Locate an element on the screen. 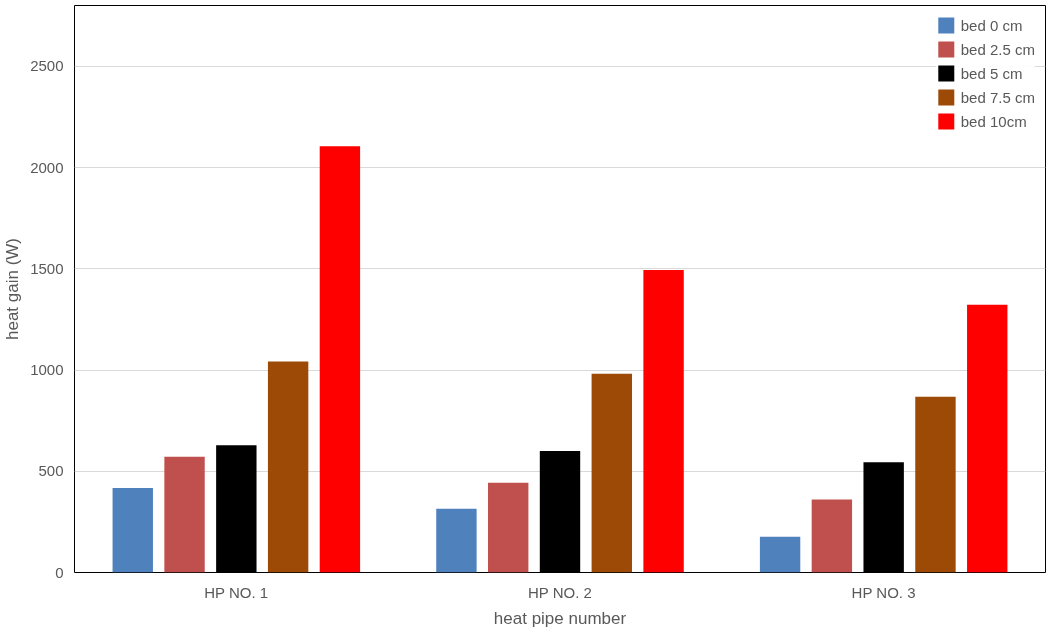 Image resolution: width=1058 pixels, height=635 pixels. y-tick-label: 2000 is located at coordinates (47, 167).